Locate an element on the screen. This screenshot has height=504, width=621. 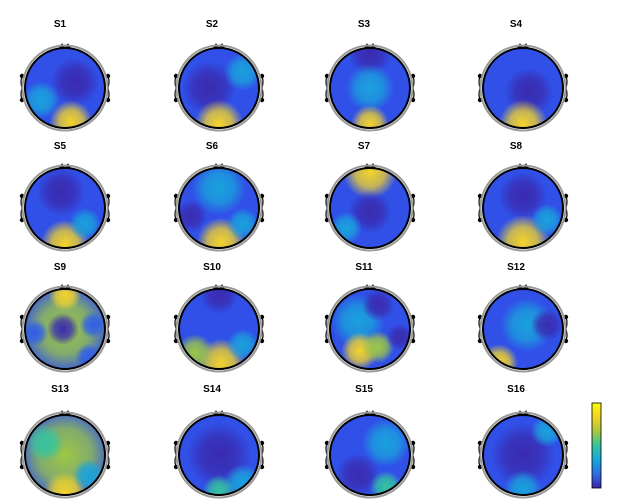
topoplot-s16: S16 is located at coordinates (523, 441).